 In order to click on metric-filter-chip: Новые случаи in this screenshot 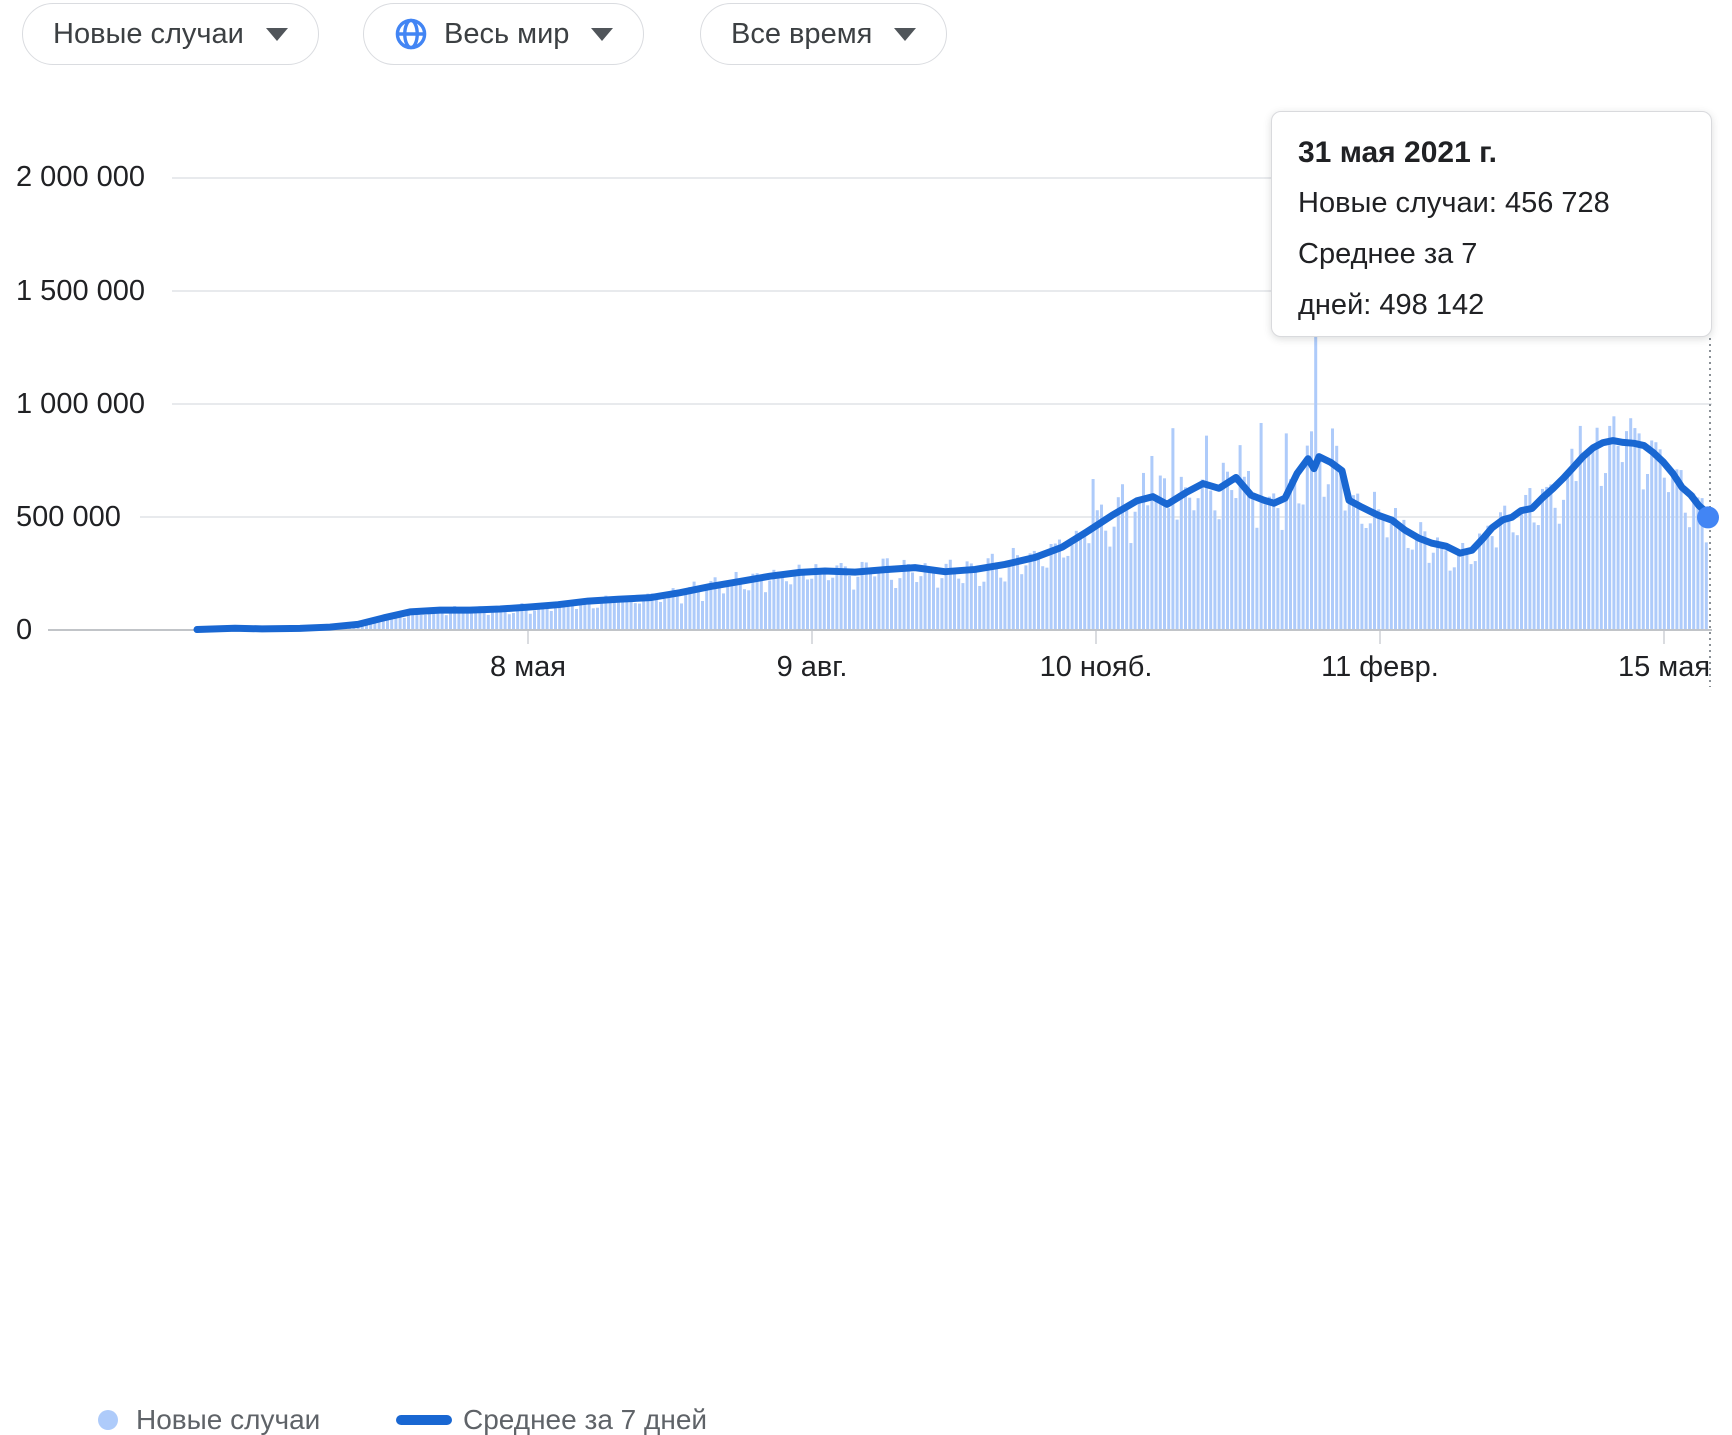, I will do `click(170, 34)`.